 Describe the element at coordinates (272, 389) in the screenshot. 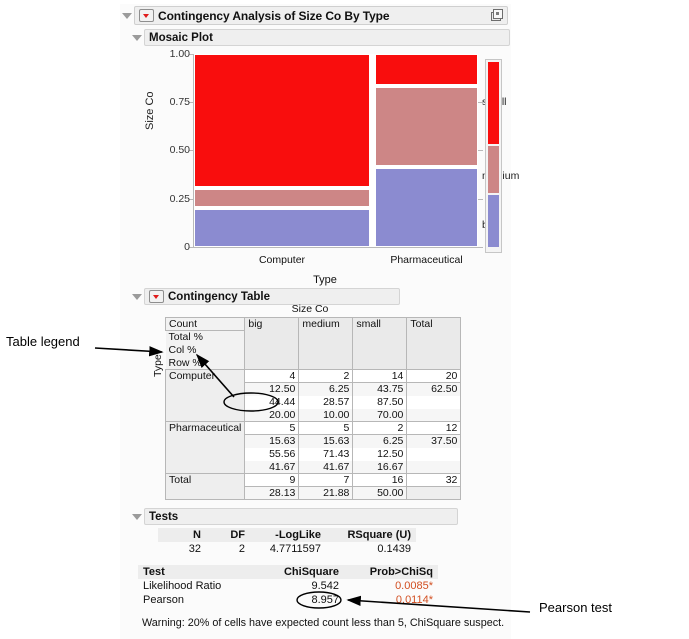

I see `cell-computer-big-totalpct: 12.50` at that location.